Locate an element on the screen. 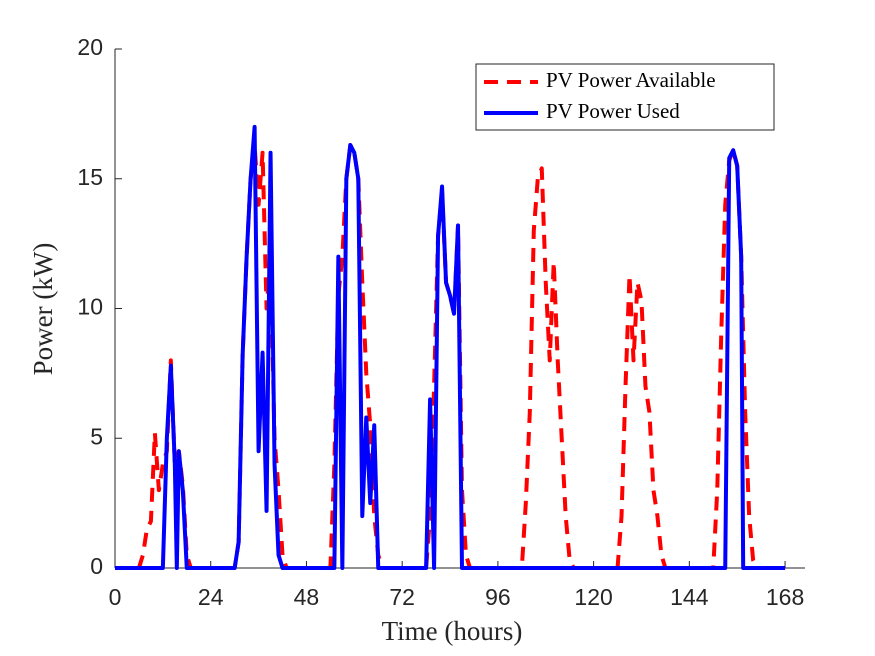 The image size is (875, 656). legend-label: PV Power Available is located at coordinates (631, 80).